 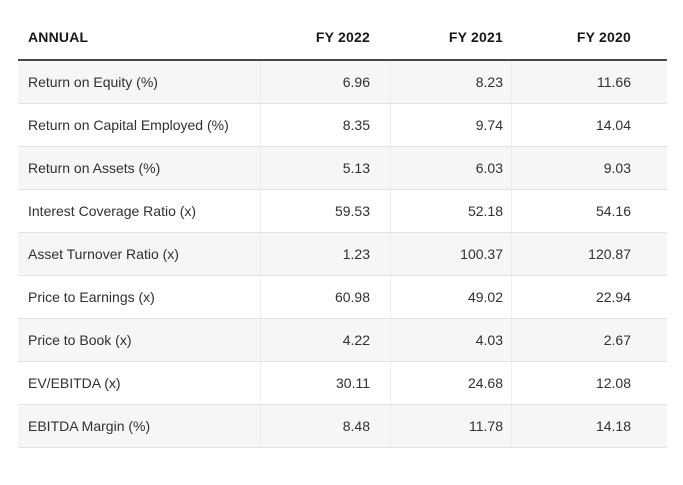 What do you see at coordinates (450, 82) in the screenshot?
I see `cell-value: 8.23` at bounding box center [450, 82].